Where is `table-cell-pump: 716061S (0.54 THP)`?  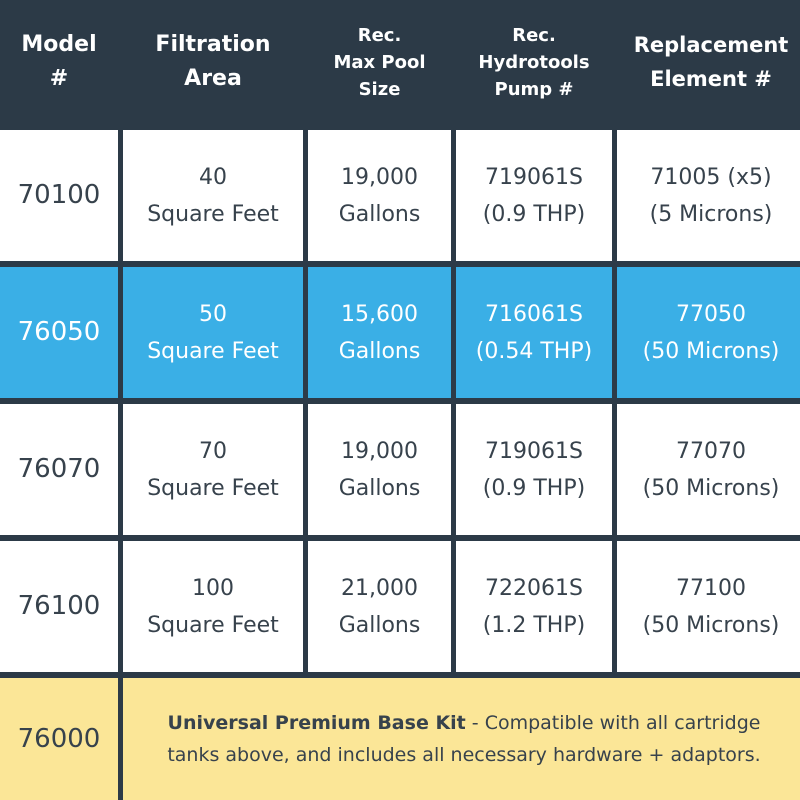 table-cell-pump: 716061S (0.54 THP) is located at coordinates (534, 332).